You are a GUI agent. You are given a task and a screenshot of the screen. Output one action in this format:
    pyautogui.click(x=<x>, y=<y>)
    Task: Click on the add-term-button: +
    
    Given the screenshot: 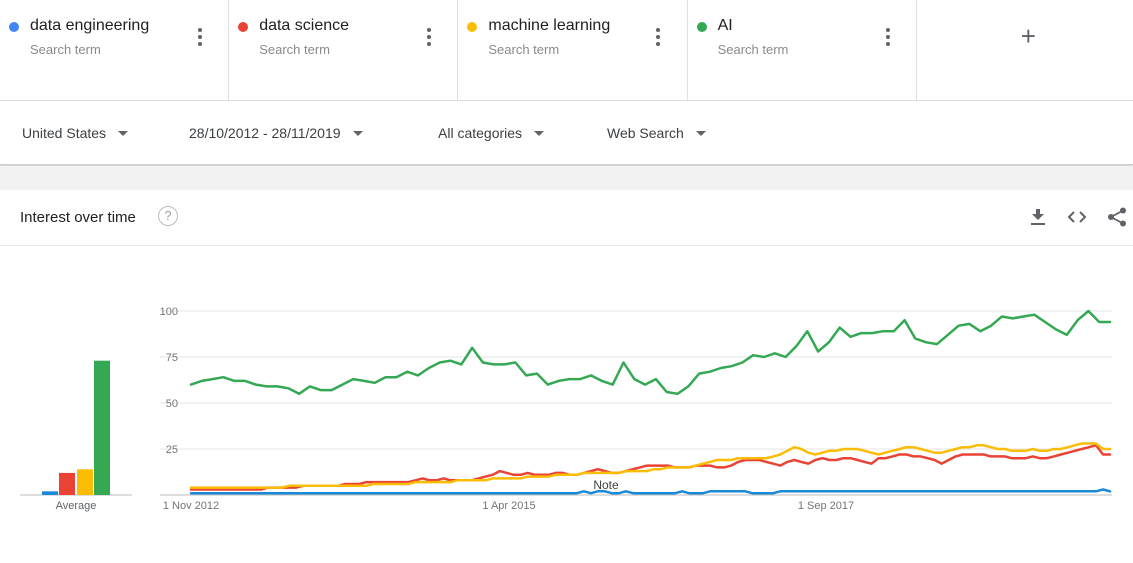 What is the action you would take?
    pyautogui.click(x=1028, y=36)
    